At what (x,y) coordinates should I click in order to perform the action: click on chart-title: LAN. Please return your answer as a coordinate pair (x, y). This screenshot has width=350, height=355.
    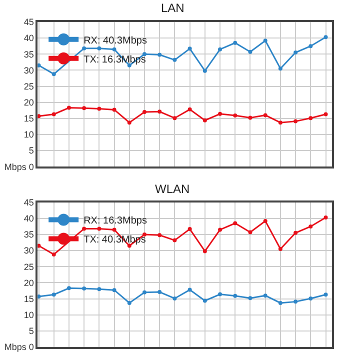
    Looking at the image, I should click on (172, 8).